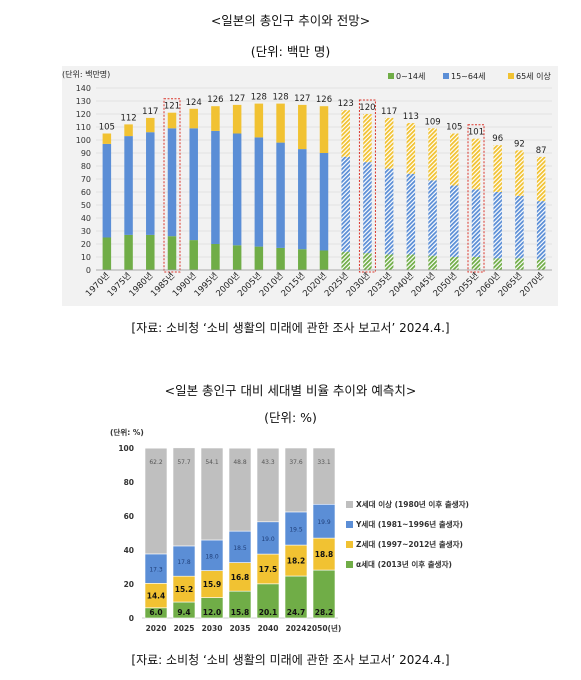 The width and height of the screenshot is (581, 680). I want to click on chart2-data-label: 28.2, so click(324, 612).